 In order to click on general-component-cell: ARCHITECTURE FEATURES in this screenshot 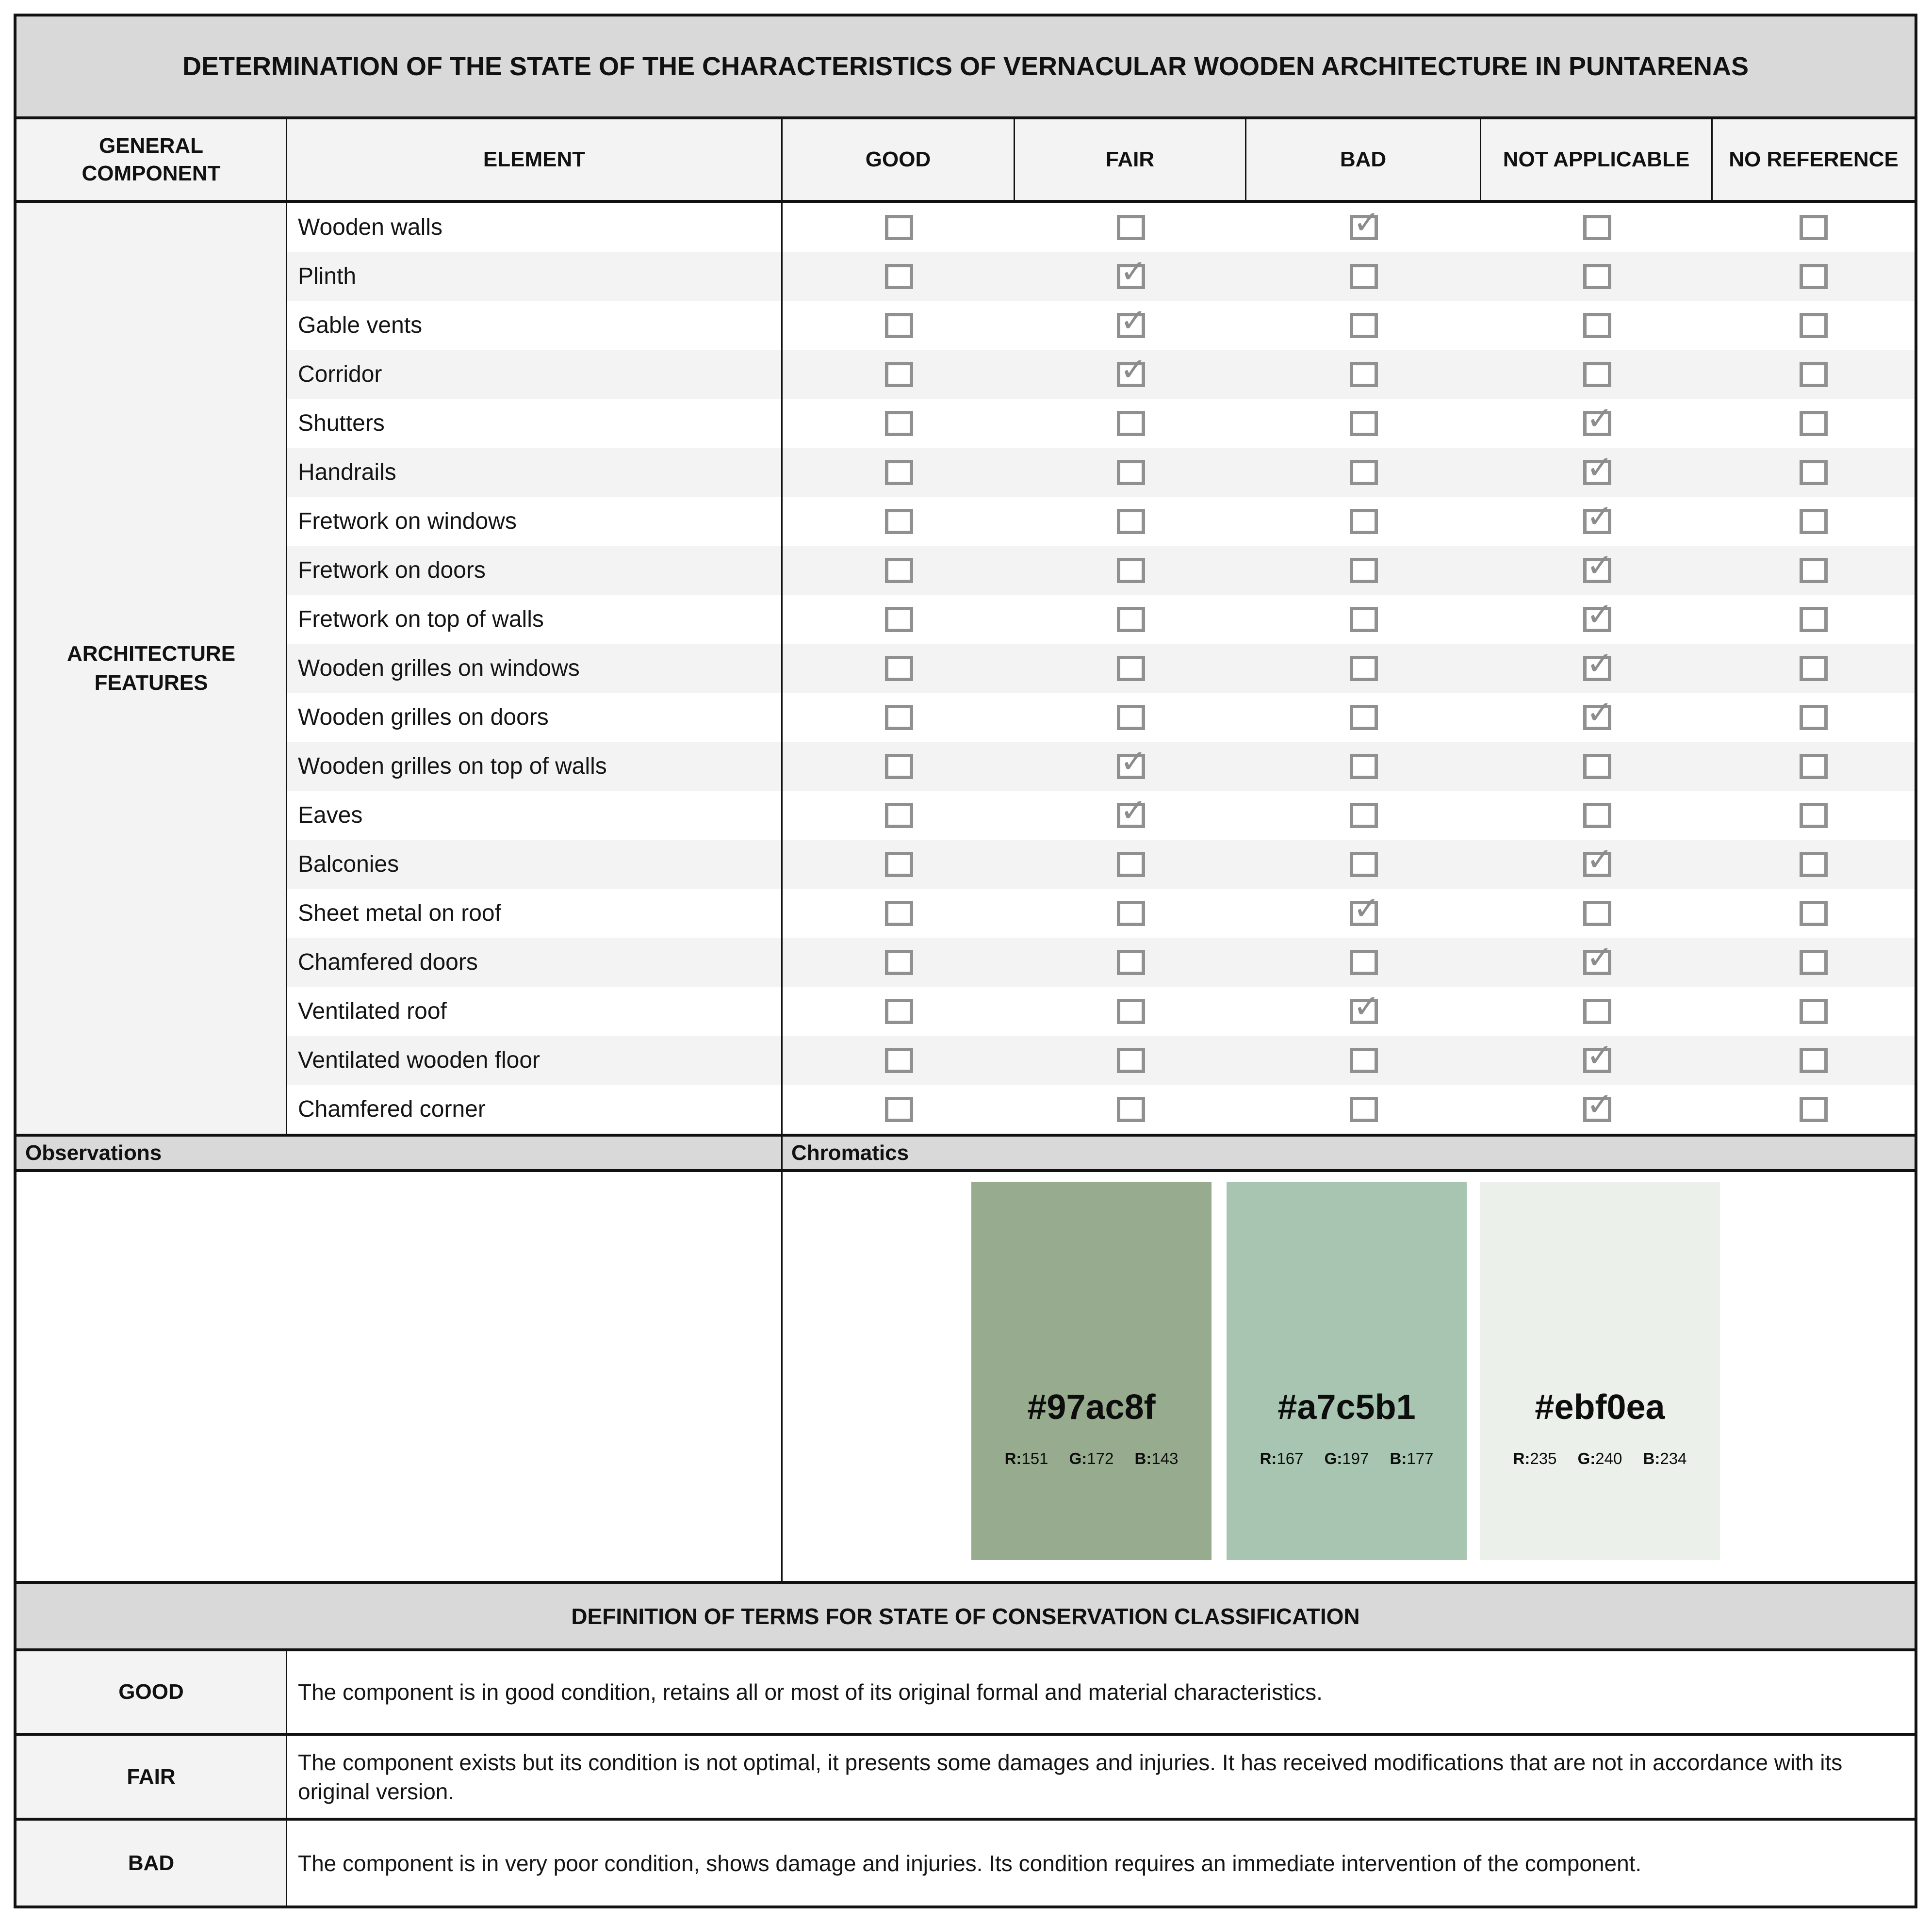, I will do `click(151, 668)`.